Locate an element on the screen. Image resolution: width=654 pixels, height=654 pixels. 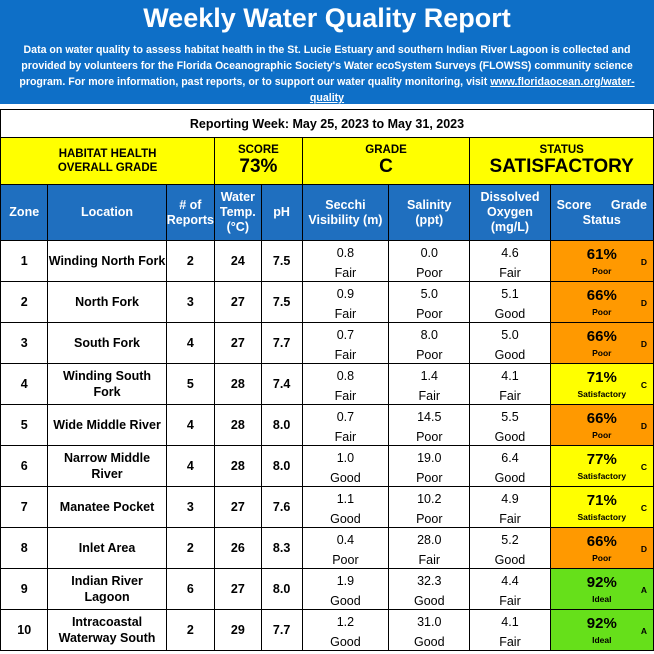
location-cell: North Fork is located at coordinates (107, 302).